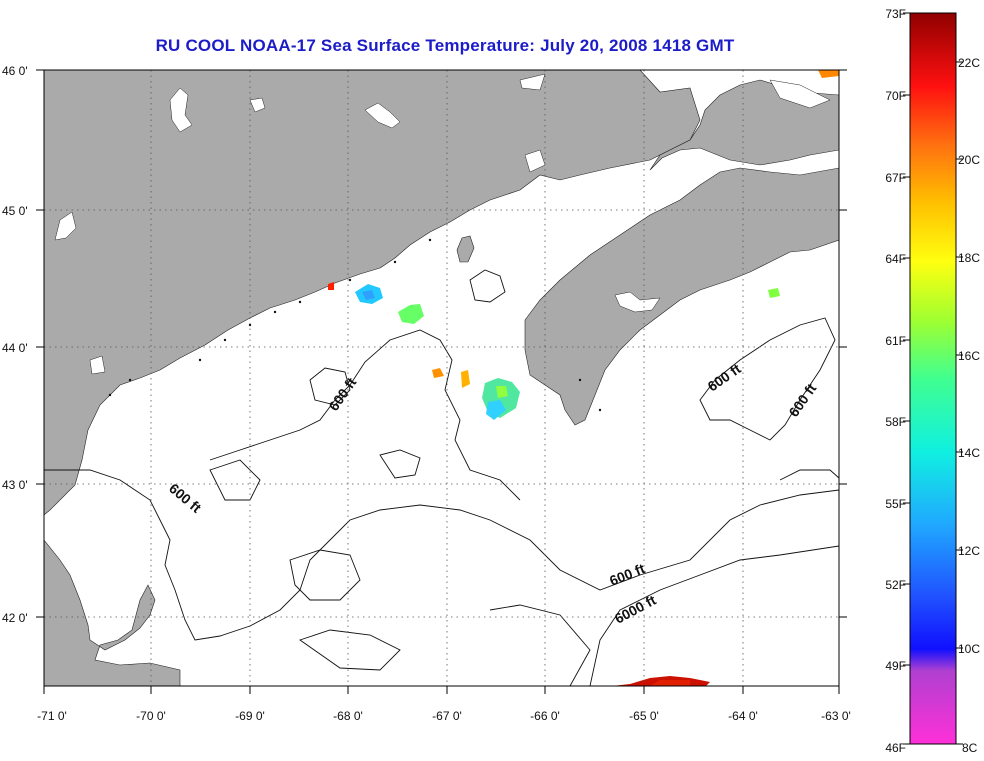 Image resolution: width=984 pixels, height=761 pixels. Describe the element at coordinates (545, 716) in the screenshot. I see `lon-label: -66 0'` at that location.